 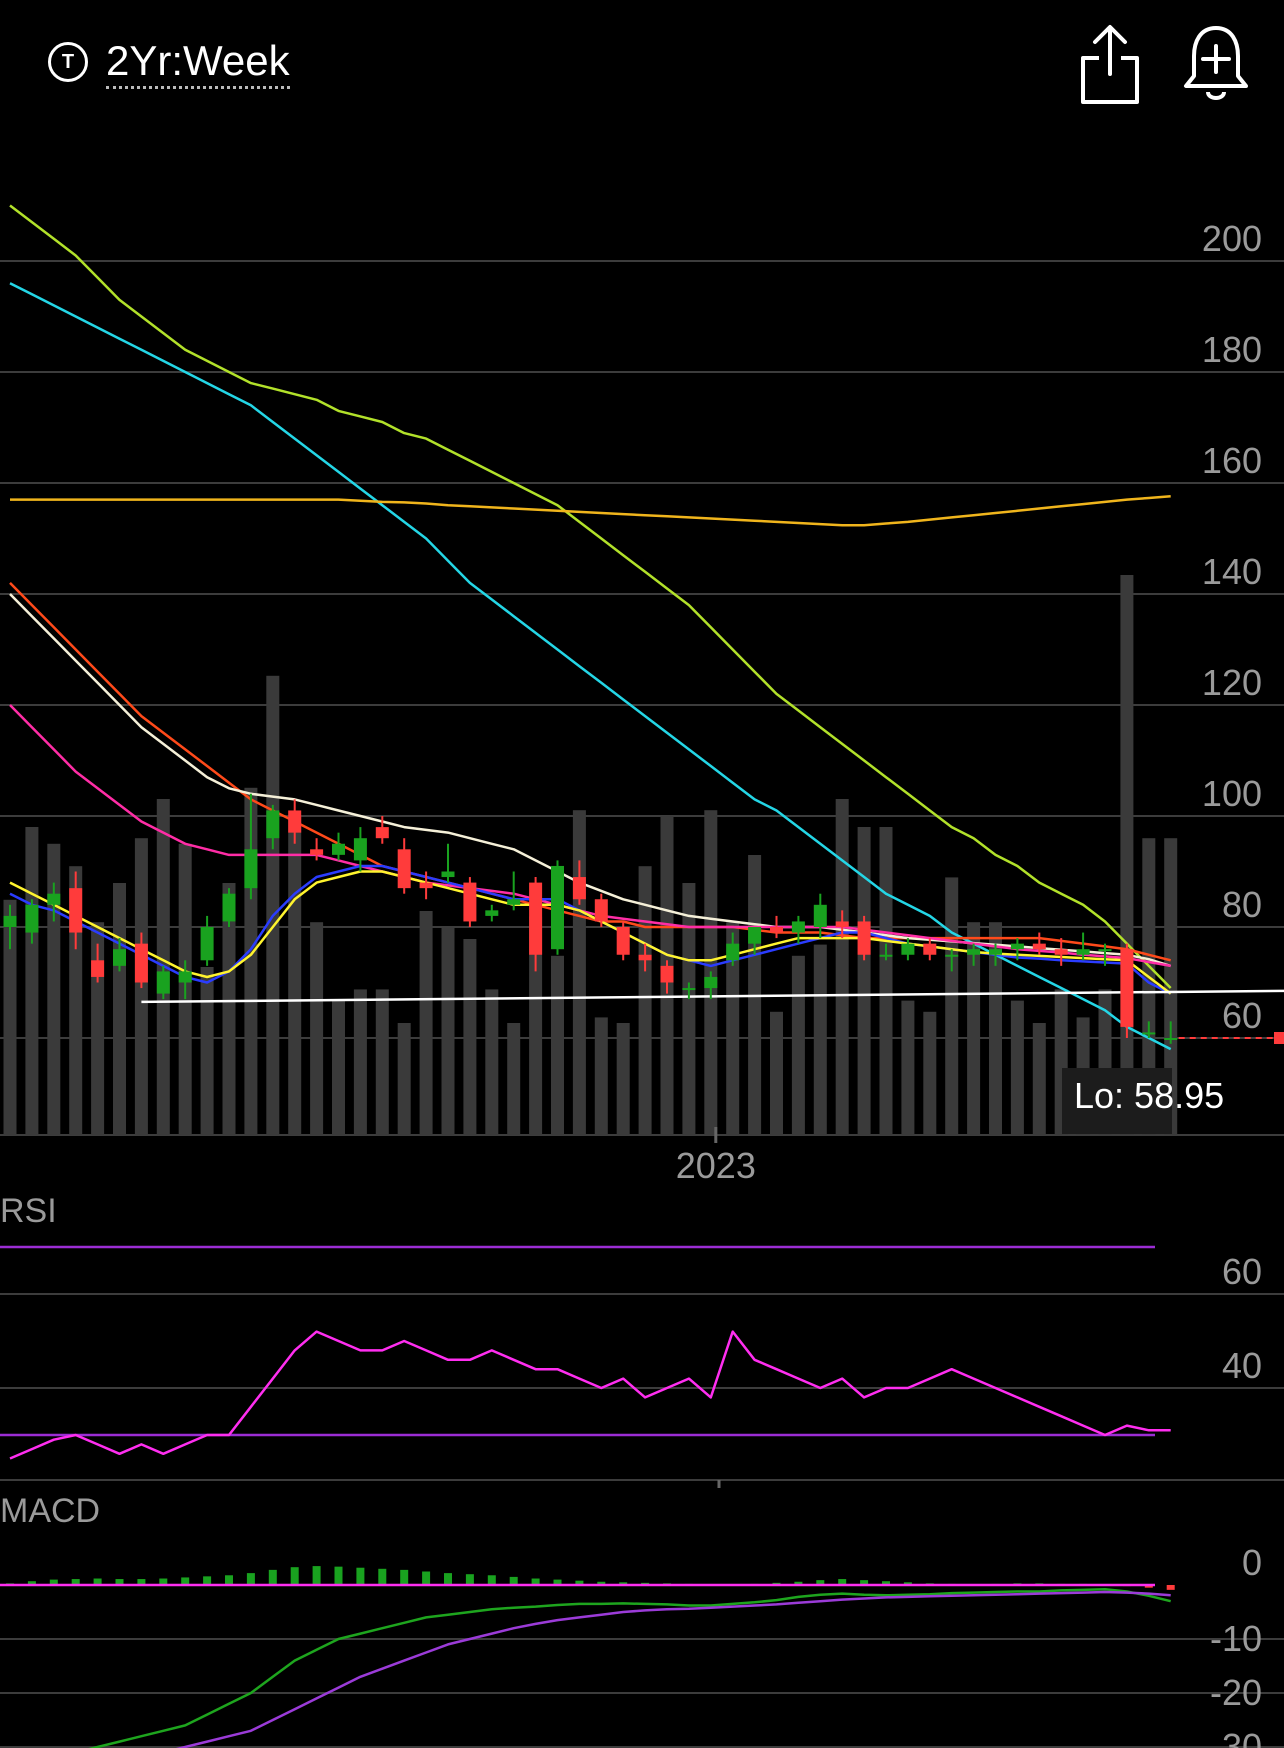 What do you see at coordinates (50, 1511) in the screenshot?
I see `macd-title: MACD` at bounding box center [50, 1511].